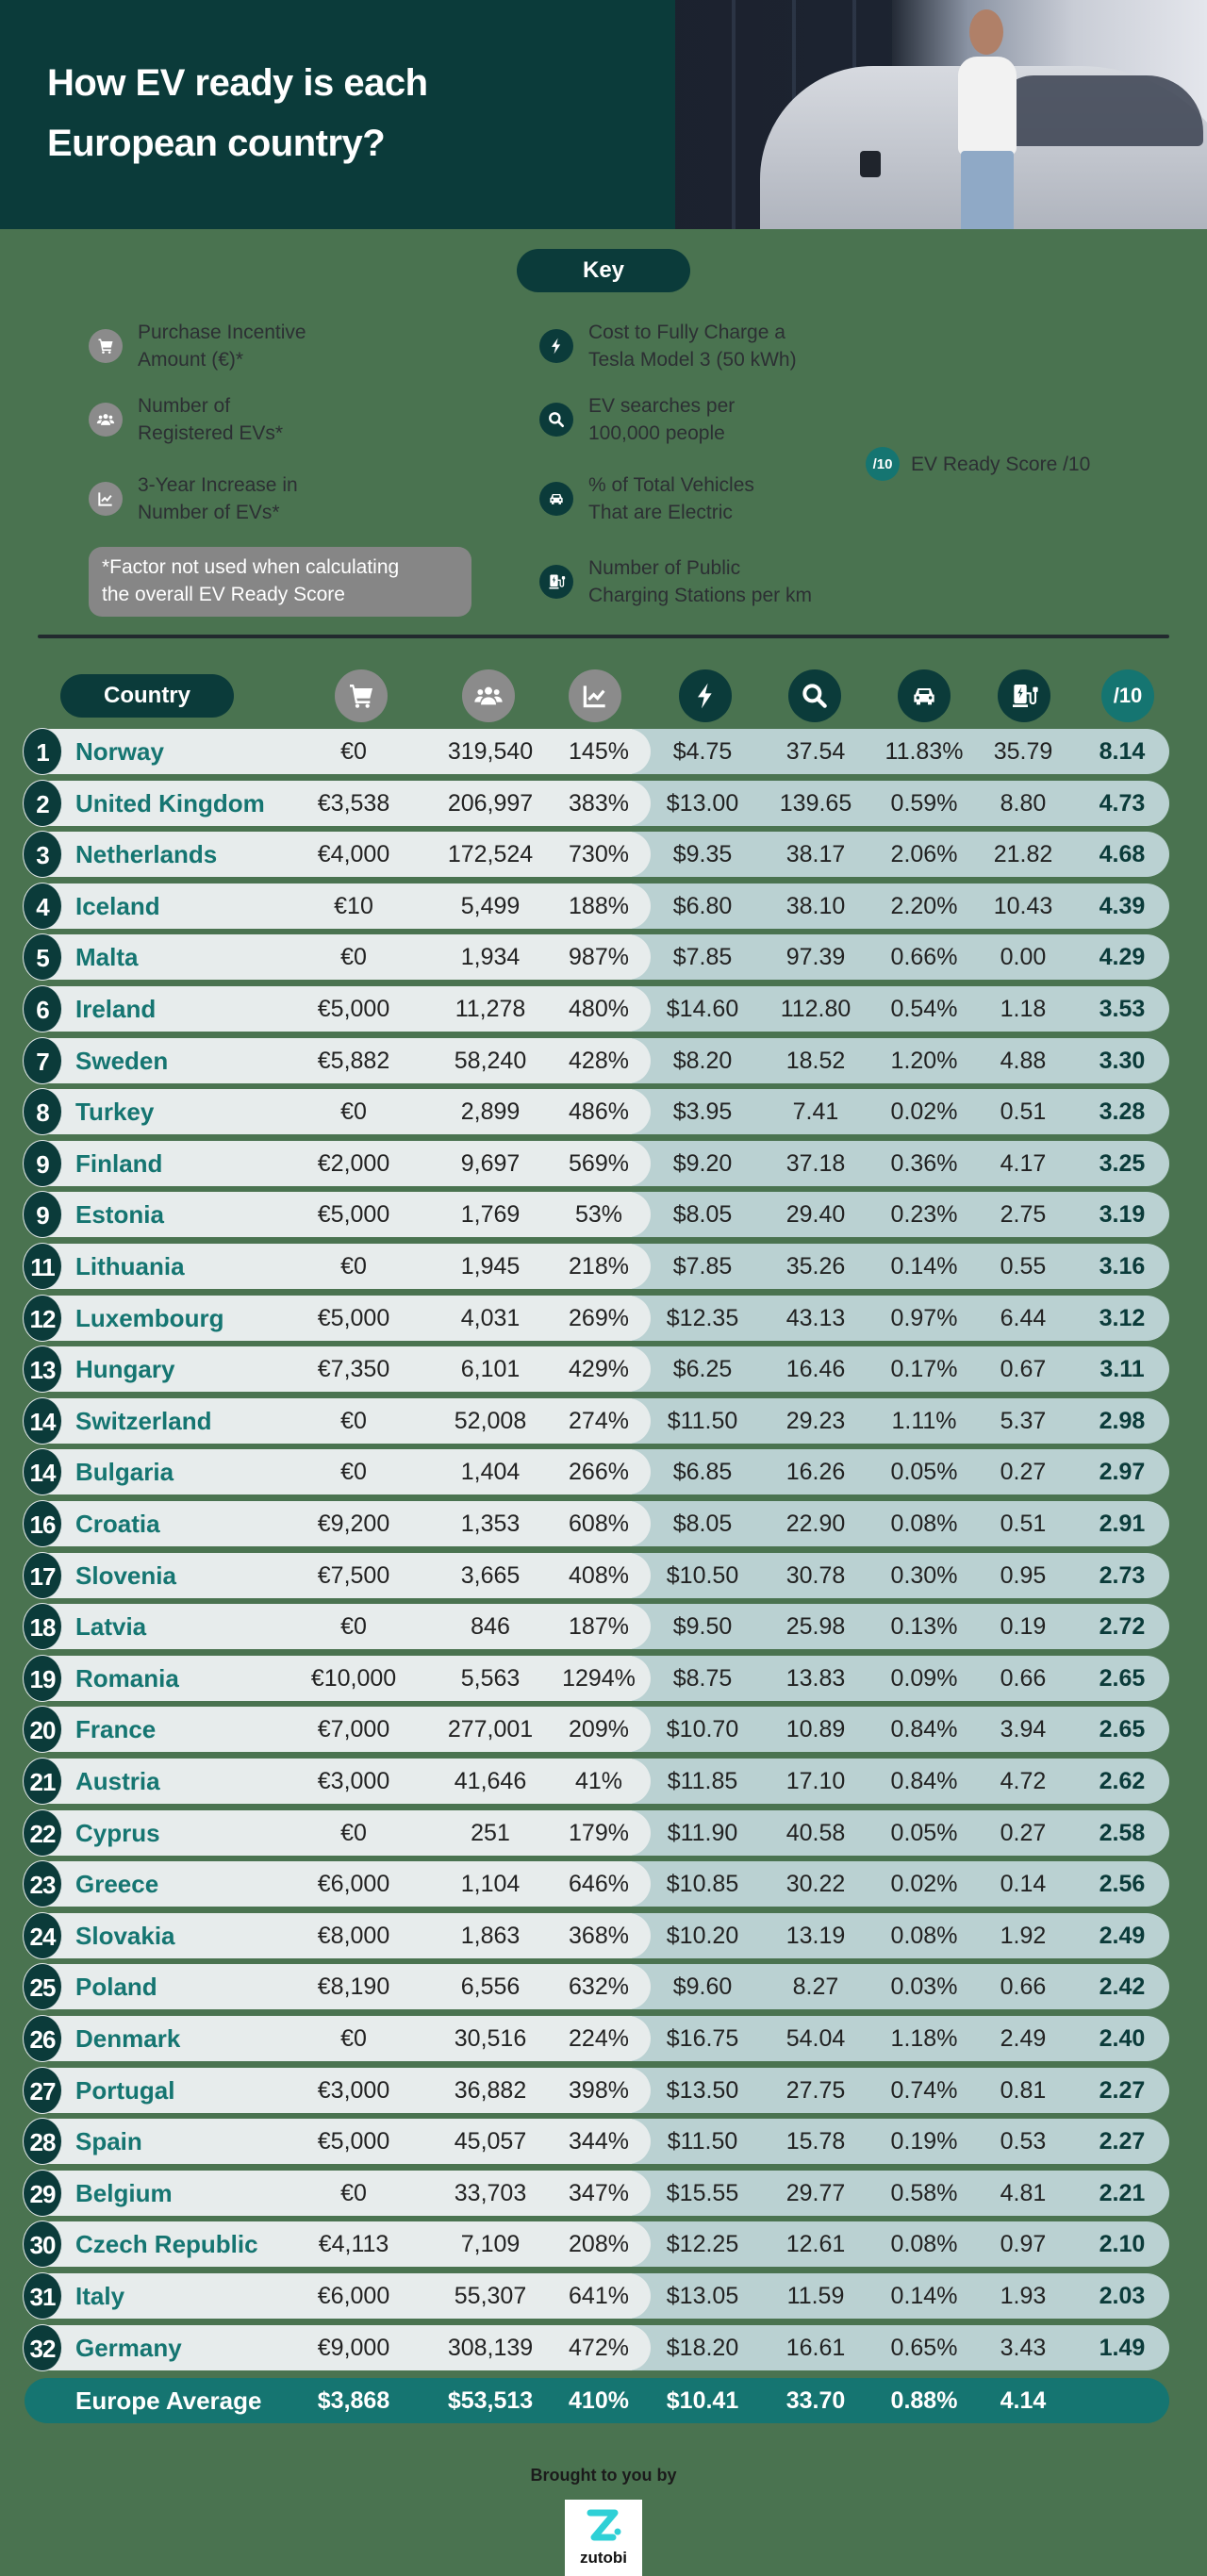  I want to click on cell-charge-cost: $13.00, so click(702, 803).